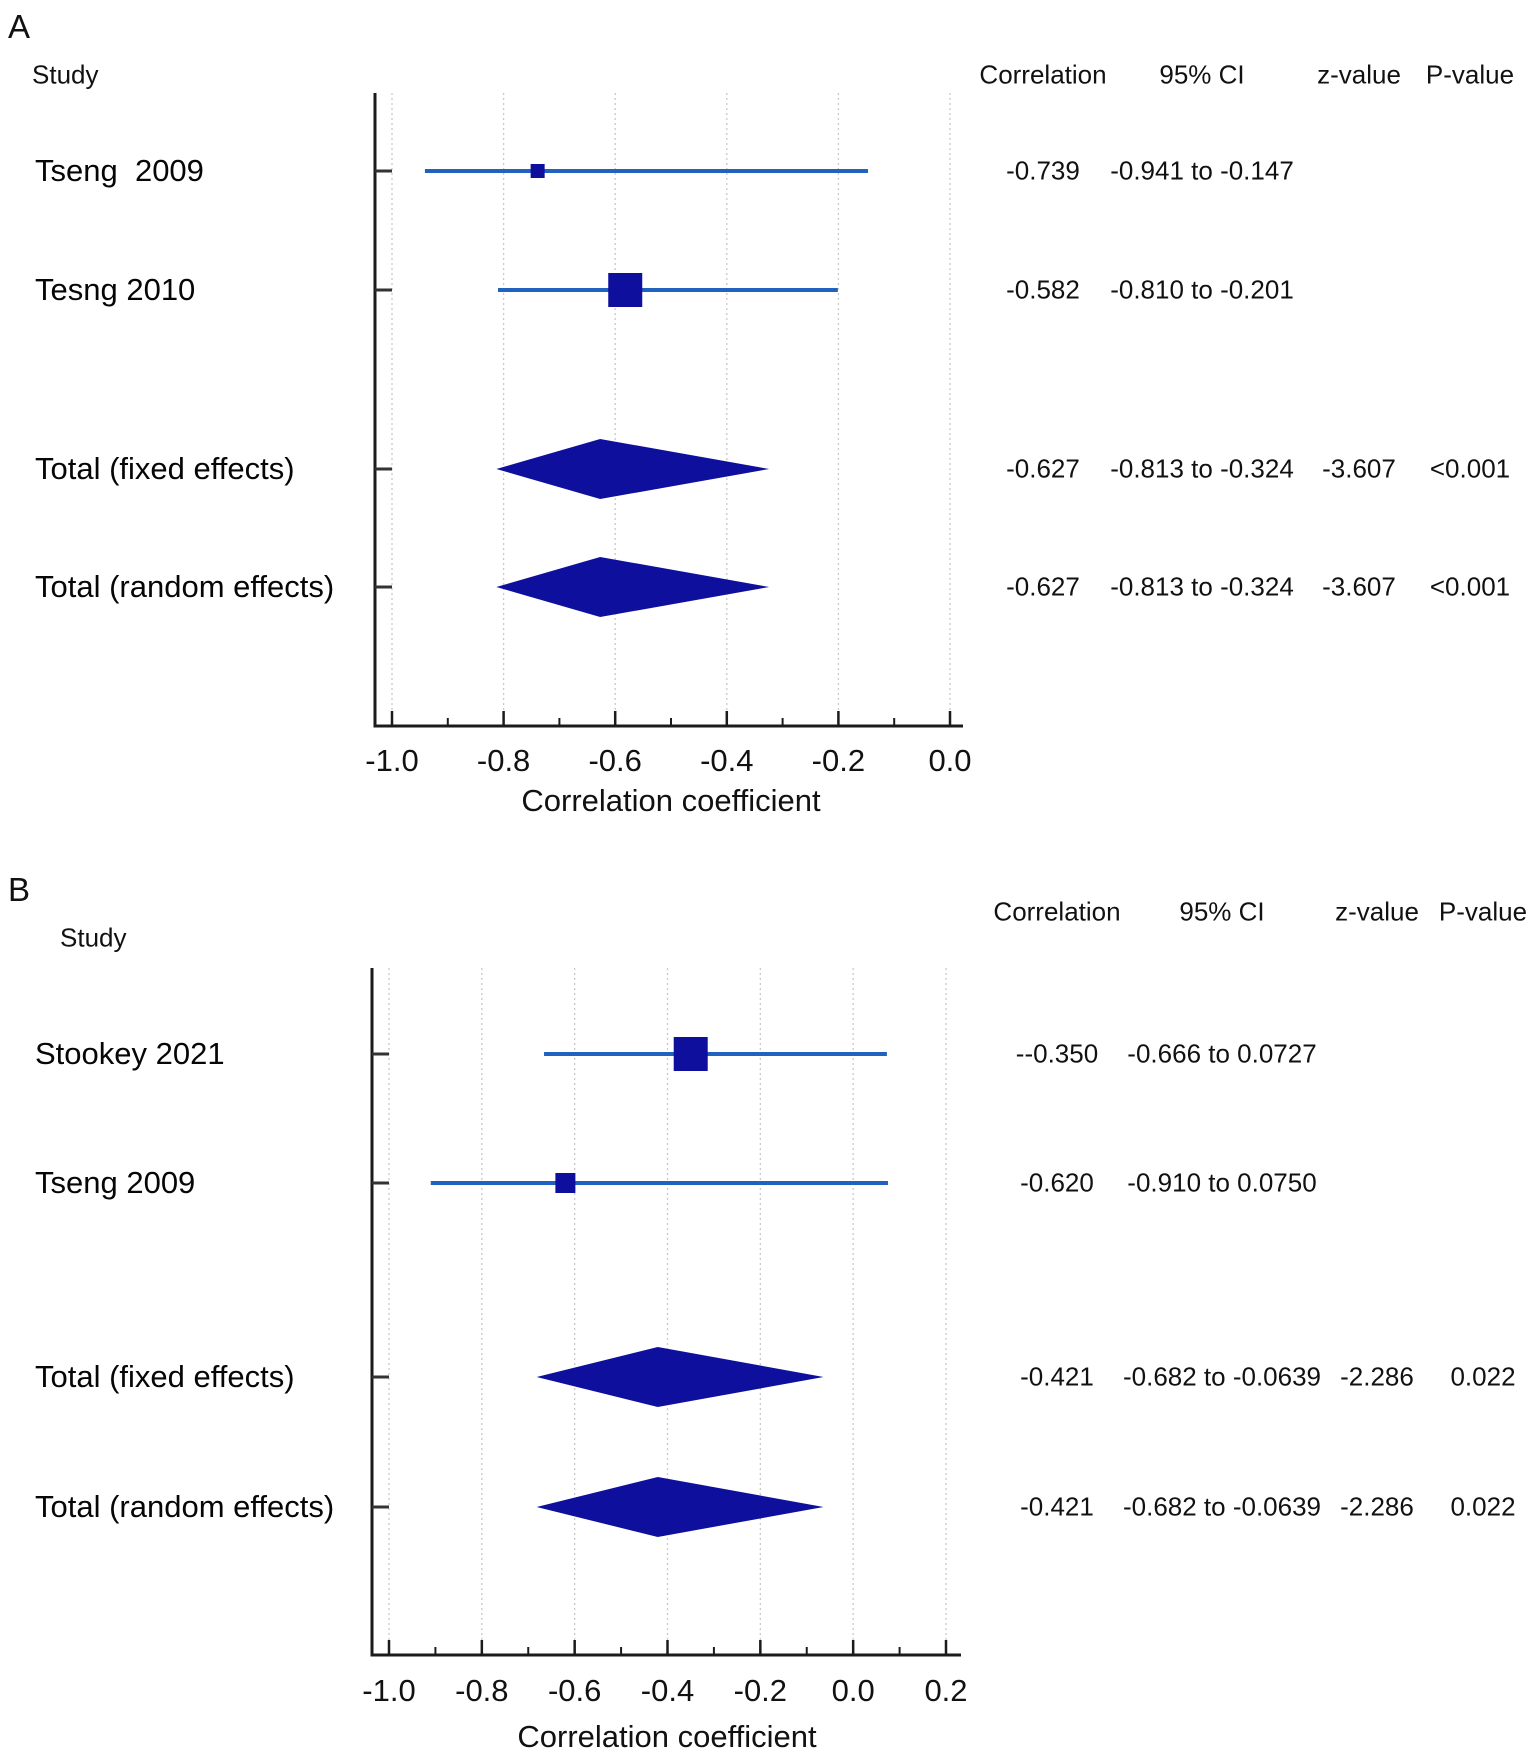 This screenshot has height=1756, width=1535. I want to click on column-header-ci-b: 95% CI, so click(1222, 911).